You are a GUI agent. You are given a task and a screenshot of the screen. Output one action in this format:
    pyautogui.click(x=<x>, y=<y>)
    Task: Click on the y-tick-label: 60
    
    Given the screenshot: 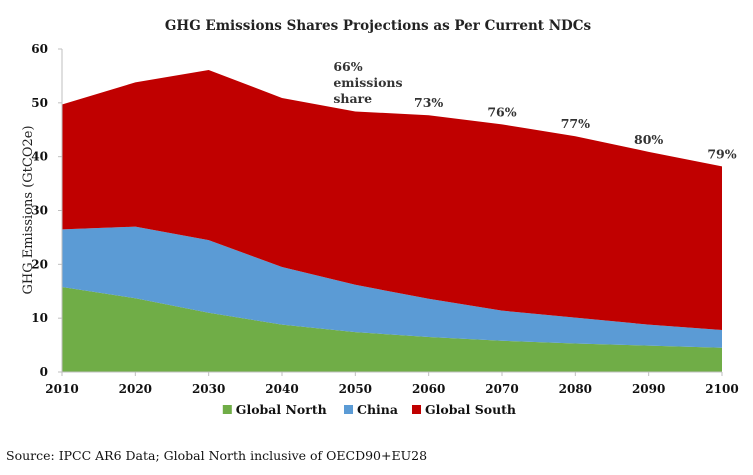 What is the action you would take?
    pyautogui.click(x=39, y=49)
    